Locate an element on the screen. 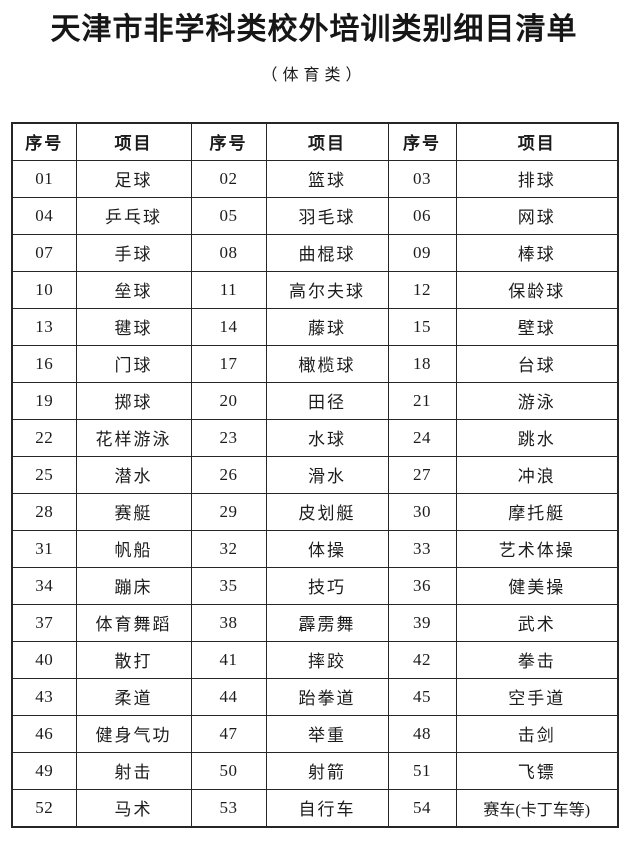 This screenshot has height=858, width=628. item-name-cell: 拳击 is located at coordinates (537, 659).